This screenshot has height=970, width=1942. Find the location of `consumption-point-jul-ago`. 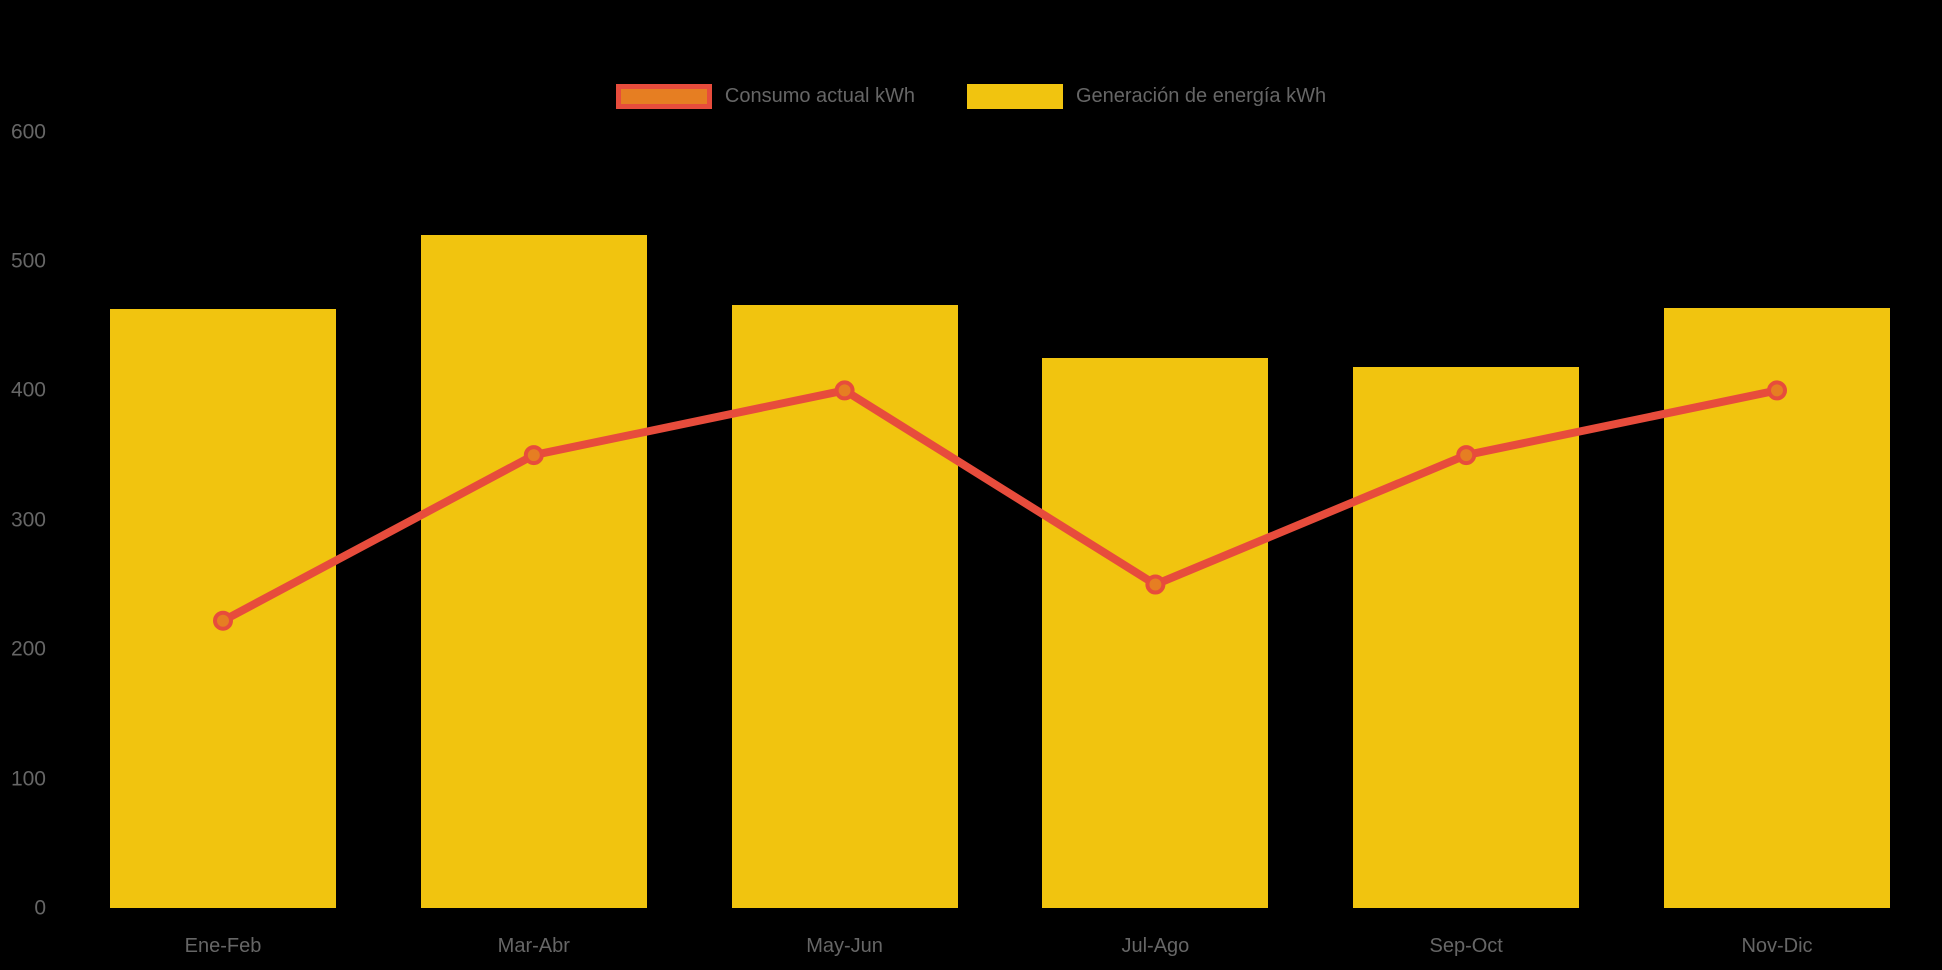

consumption-point-jul-ago is located at coordinates (1155, 584).